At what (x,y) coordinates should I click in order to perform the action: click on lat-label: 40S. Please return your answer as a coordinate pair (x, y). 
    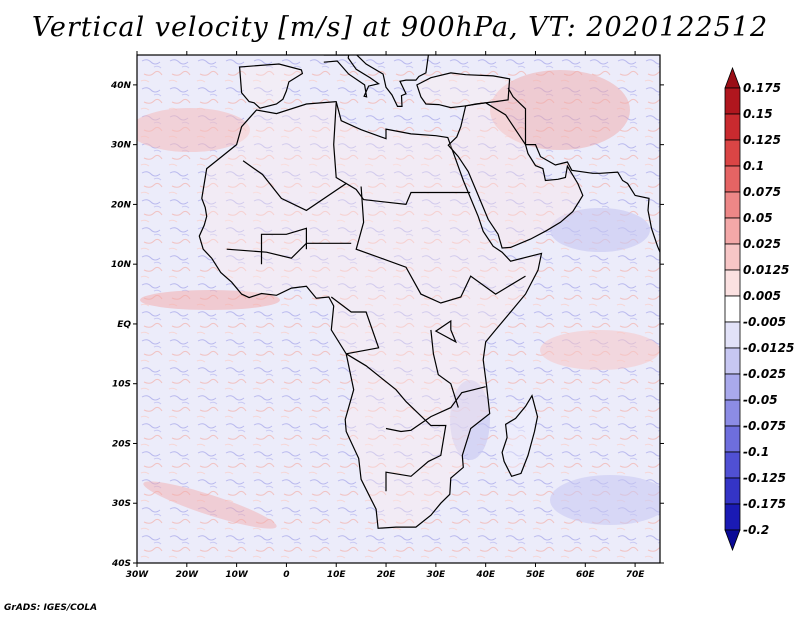
    Looking at the image, I should click on (121, 564).